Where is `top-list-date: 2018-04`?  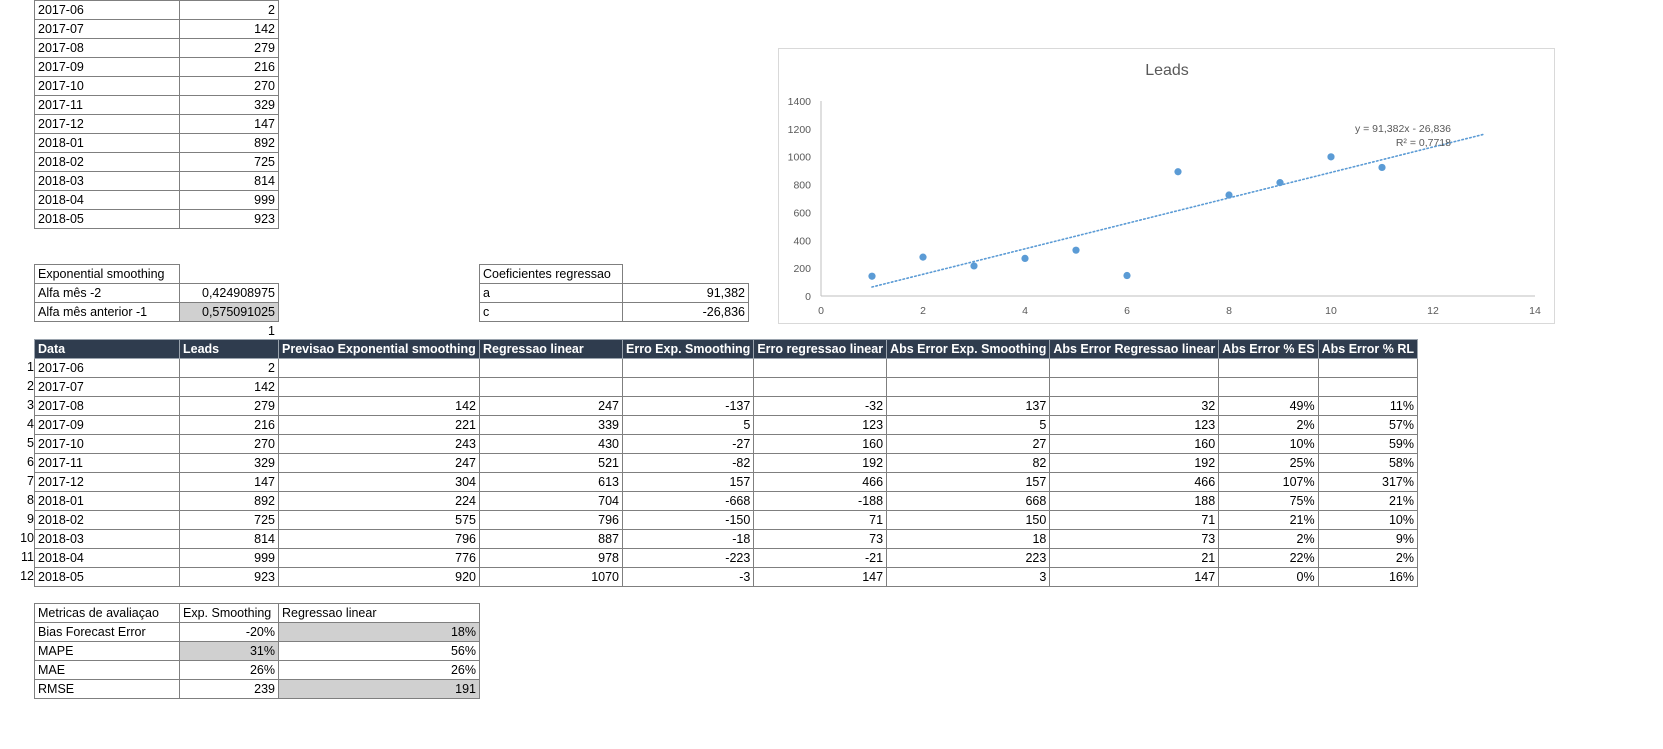 top-list-date: 2018-04 is located at coordinates (107, 200).